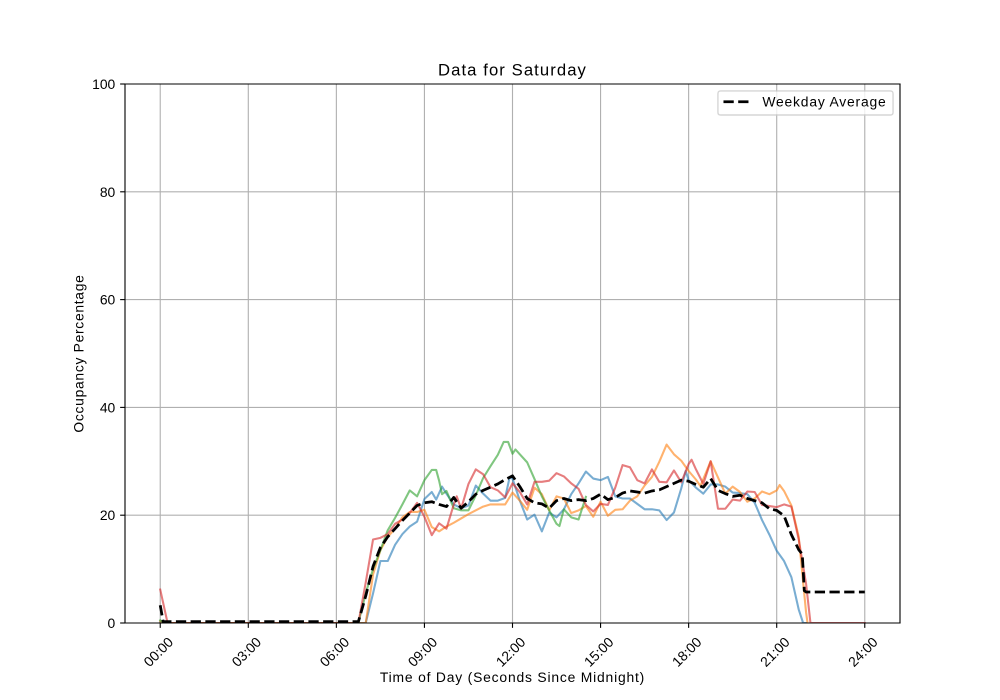 The height and width of the screenshot is (700, 1000). What do you see at coordinates (108, 407) in the screenshot?
I see `svg-text: 40` at bounding box center [108, 407].